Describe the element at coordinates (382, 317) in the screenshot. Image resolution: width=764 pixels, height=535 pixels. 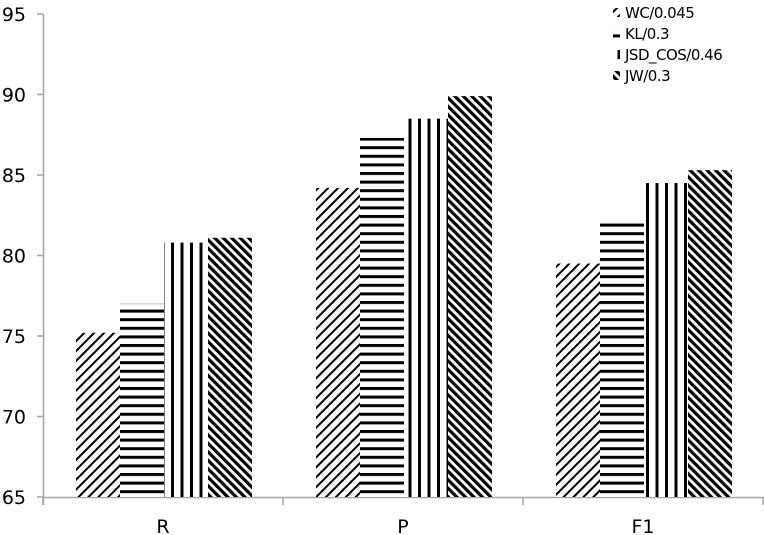
I see `bar-kl-0-3-p` at that location.